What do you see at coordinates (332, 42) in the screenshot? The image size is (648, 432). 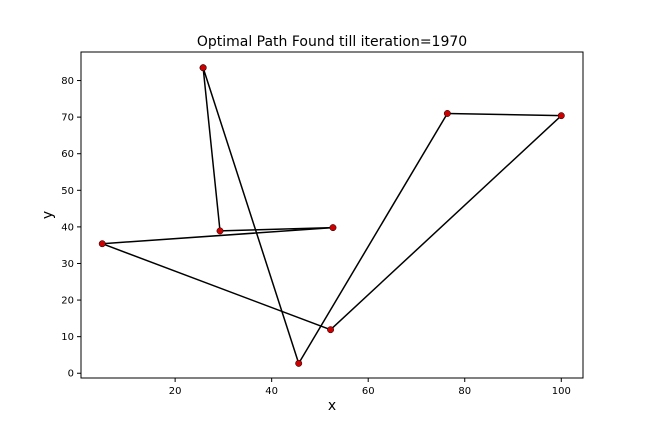 I see `chart-title: Optimal Path Found till iteration=1970` at bounding box center [332, 42].